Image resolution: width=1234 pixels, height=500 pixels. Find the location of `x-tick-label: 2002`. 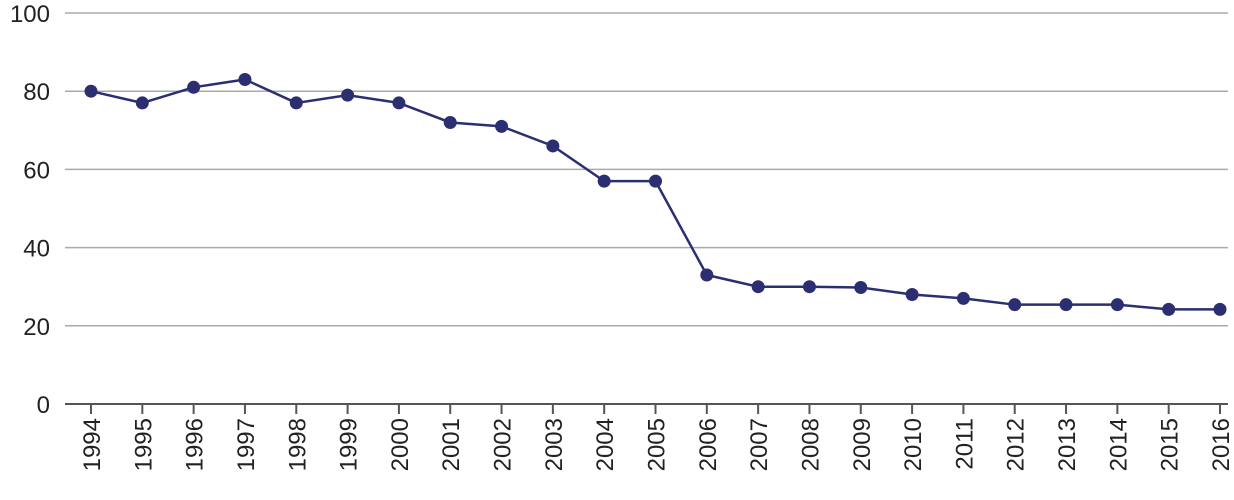

x-tick-label: 2002 is located at coordinates (503, 444).